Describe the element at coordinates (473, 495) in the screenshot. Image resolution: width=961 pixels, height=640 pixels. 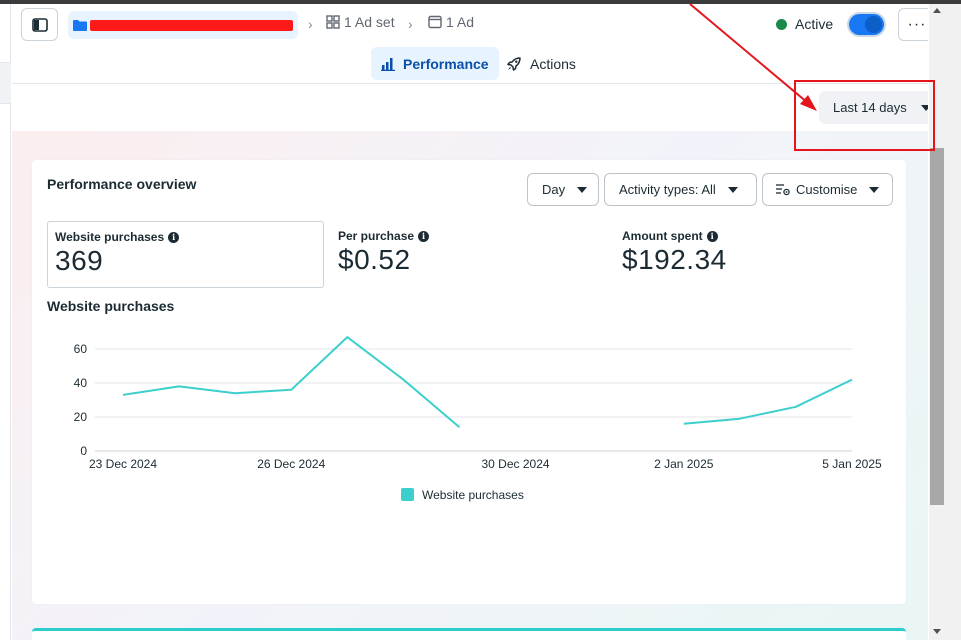
I see `legend-label: Website purchases` at that location.